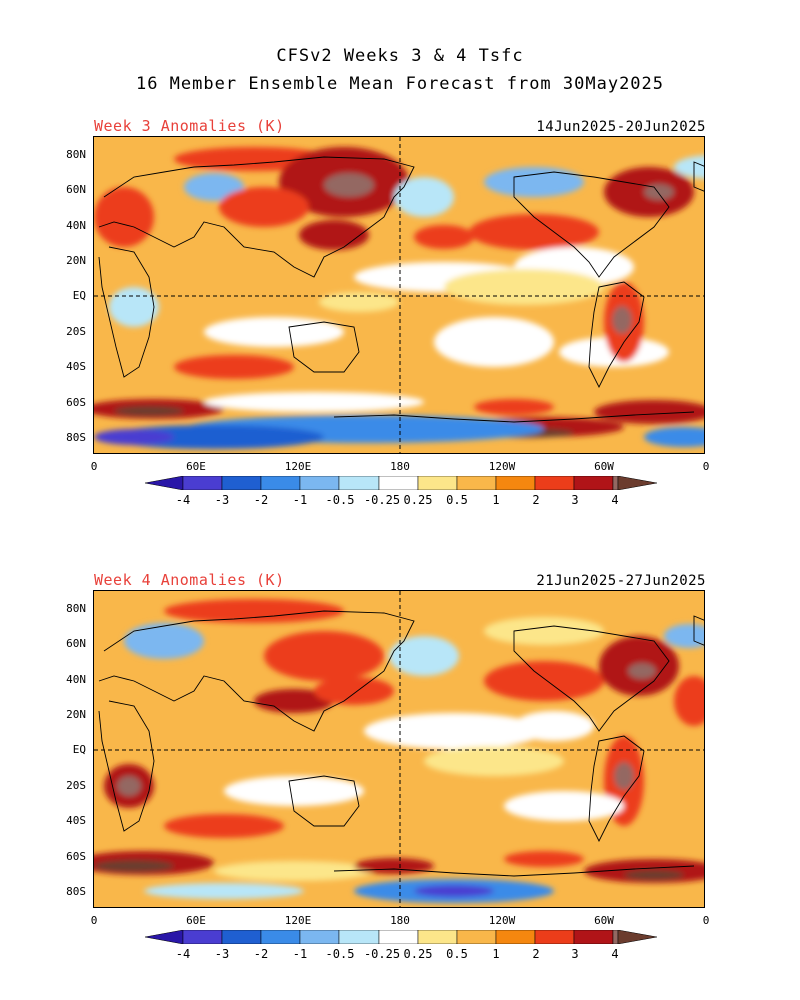 Image resolution: width=800 pixels, height=1000 pixels. I want to click on panel2-title: Week 4 Anomalies (K), so click(189, 580).